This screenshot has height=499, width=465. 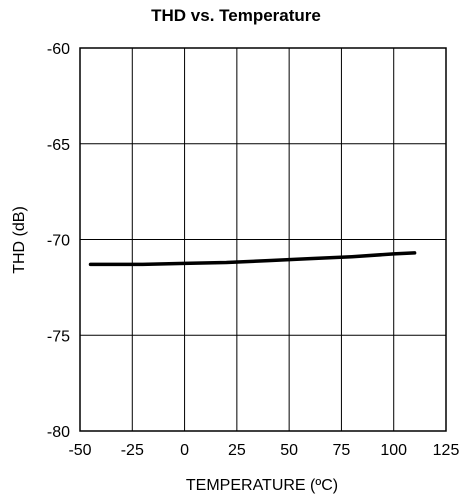 What do you see at coordinates (237, 450) in the screenshot?
I see `x-tick-label: 25` at bounding box center [237, 450].